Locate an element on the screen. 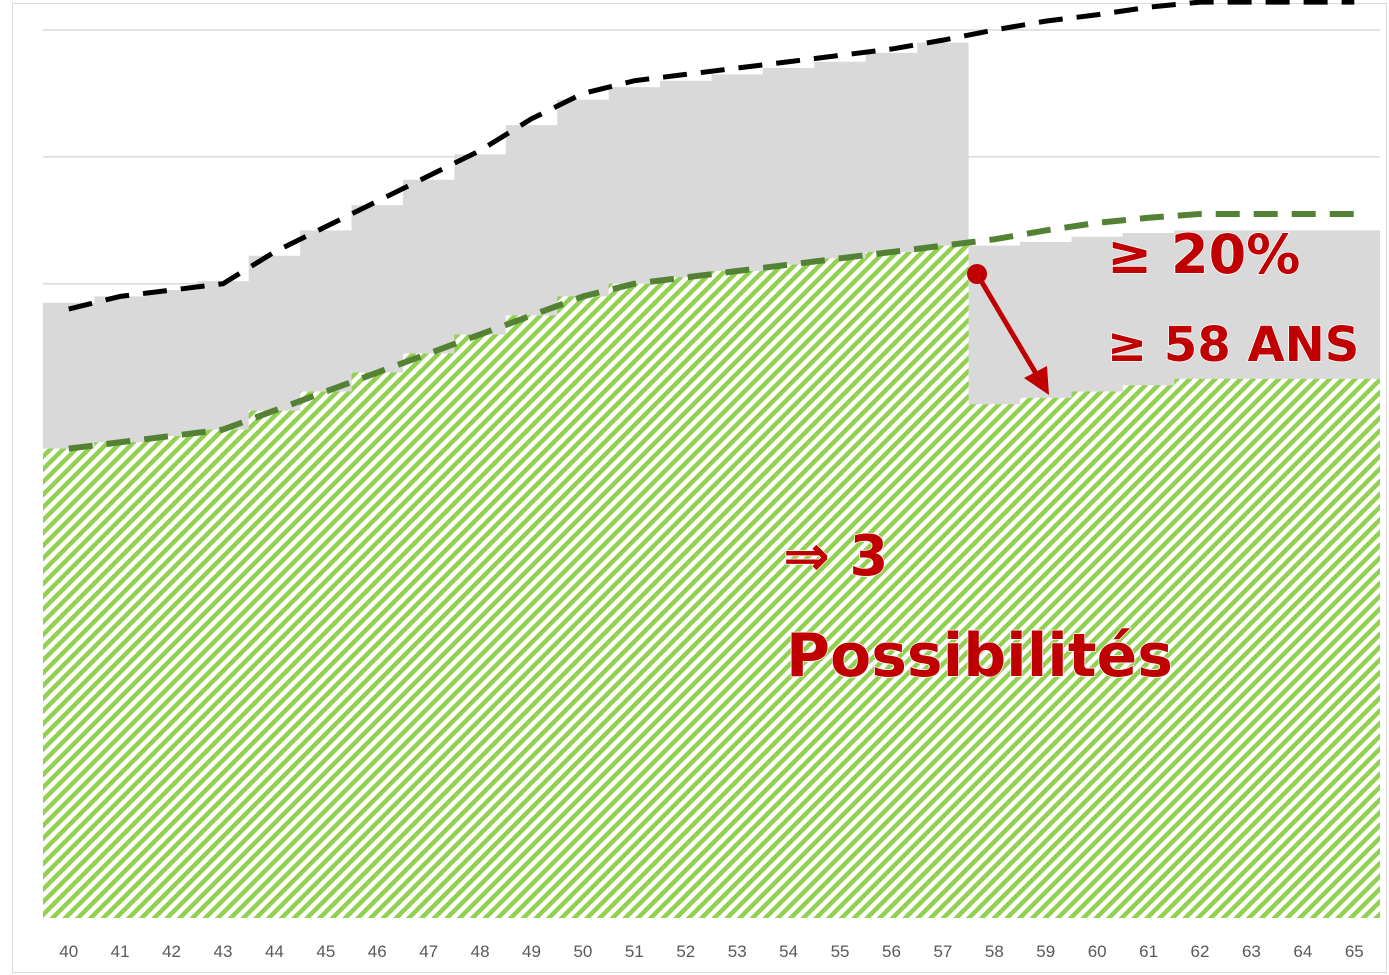 This screenshot has height=975, width=1389. x-tick-label-52: 52 is located at coordinates (685, 951).